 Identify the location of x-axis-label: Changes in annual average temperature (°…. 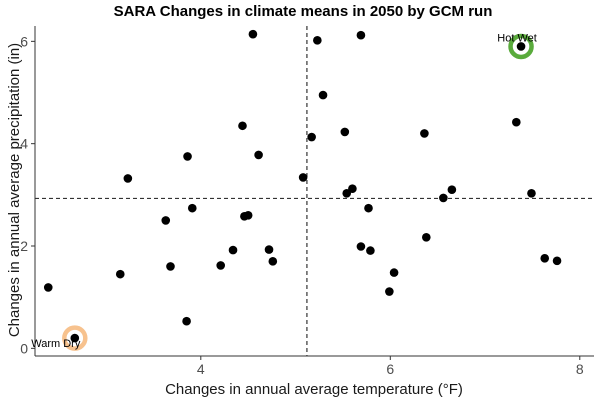
(314, 389).